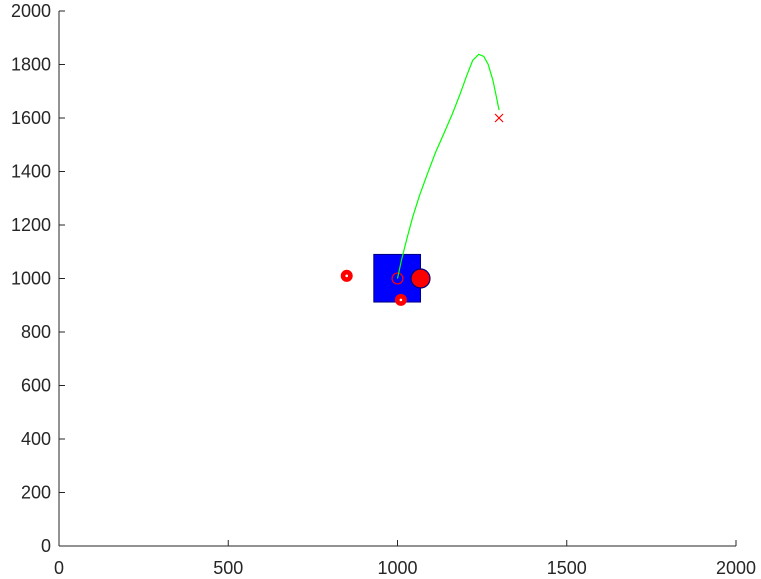  Describe the element at coordinates (36, 386) in the screenshot. I see `y-tick-label: 600` at that location.